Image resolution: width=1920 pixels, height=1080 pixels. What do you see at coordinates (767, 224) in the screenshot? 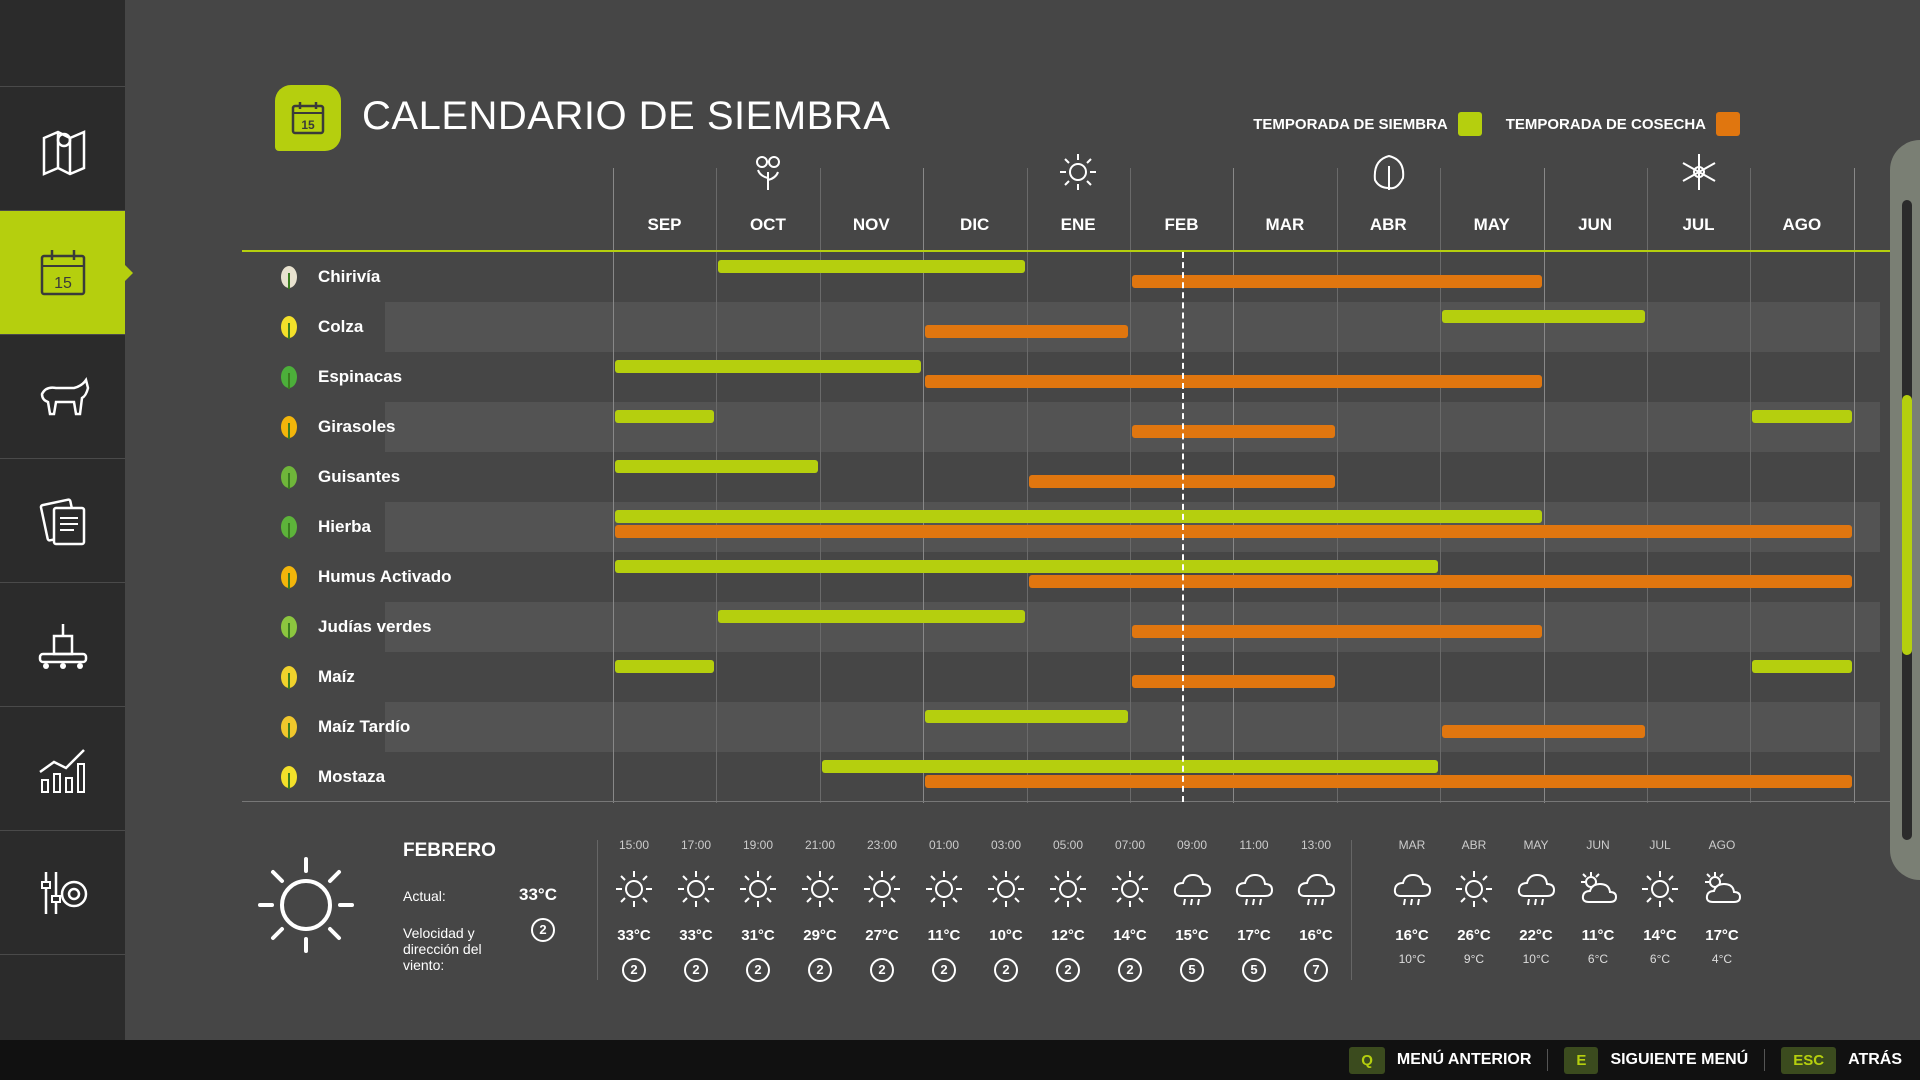
I see `month-label: OCT` at bounding box center [767, 224].